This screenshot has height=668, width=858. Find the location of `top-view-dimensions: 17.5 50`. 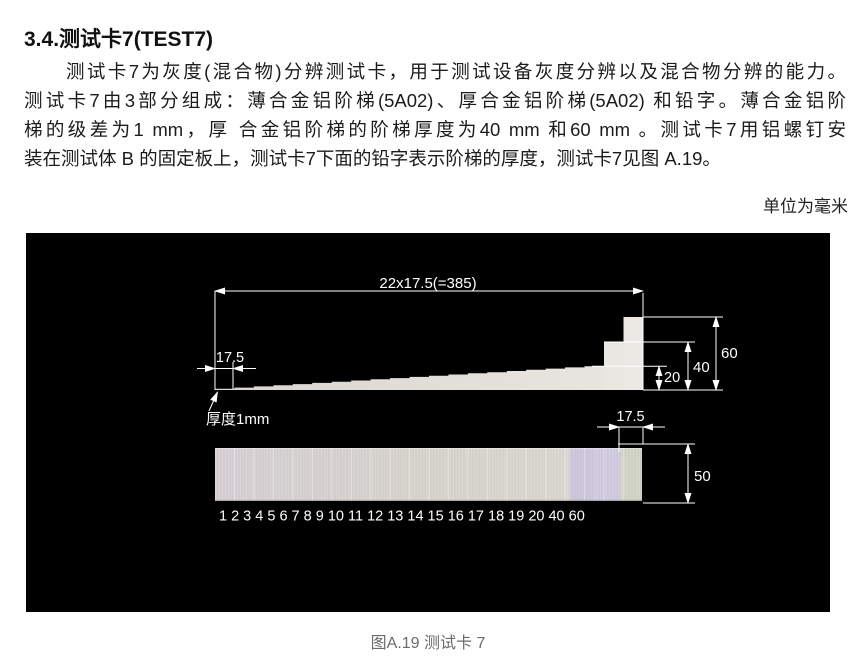

top-view-dimensions: 17.5 50 is located at coordinates (654, 456).